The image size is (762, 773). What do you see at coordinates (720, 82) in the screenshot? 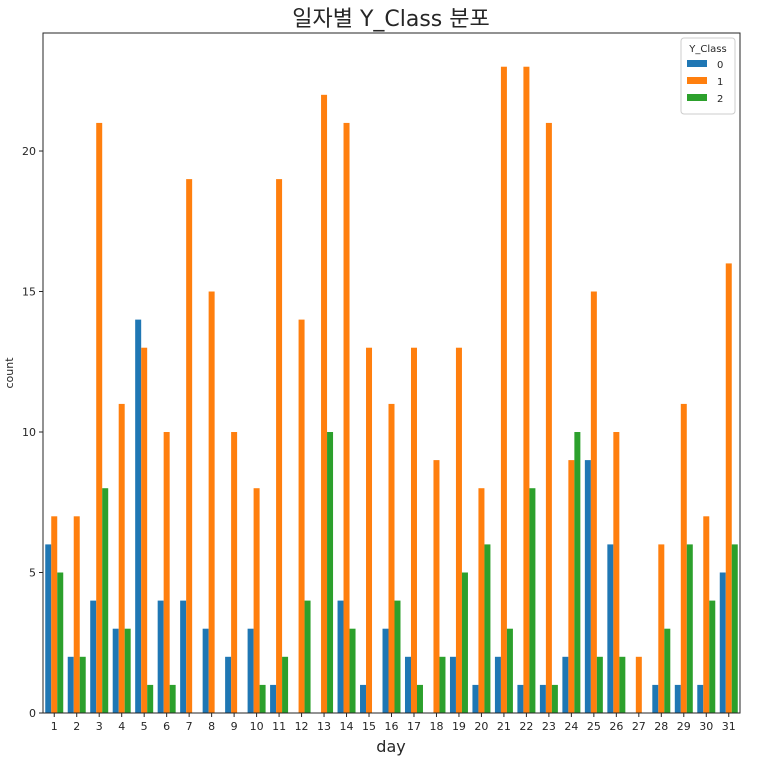
I see `legend-label-1: 1` at bounding box center [720, 82].